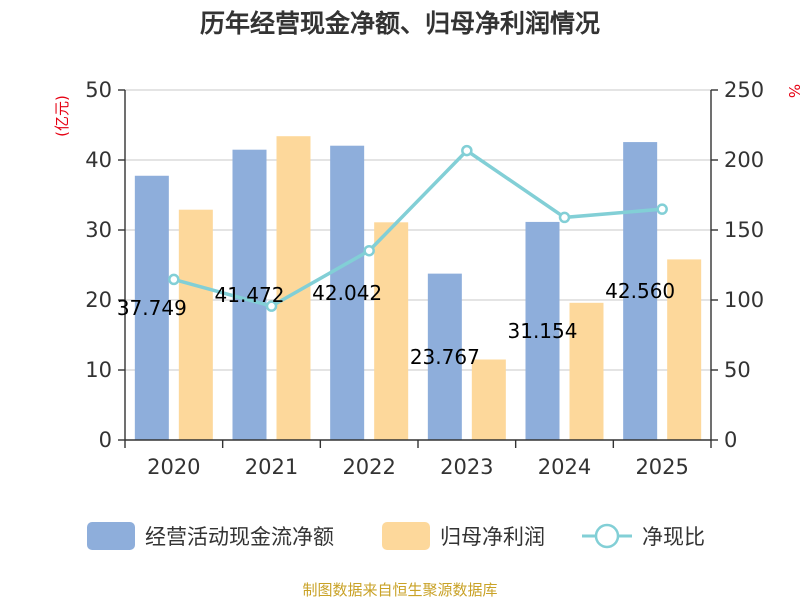 This screenshot has height=600, width=800. Describe the element at coordinates (744, 160) in the screenshot. I see `right-tick-label: 200` at that location.